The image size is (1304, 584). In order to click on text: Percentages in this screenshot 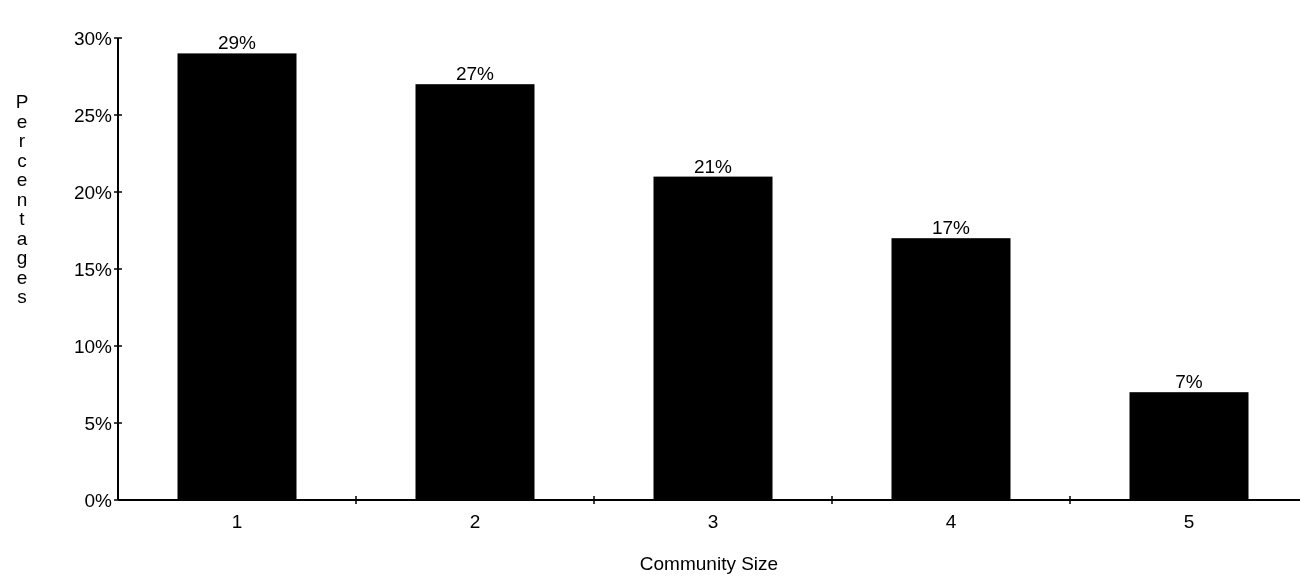, I will do `click(22, 199)`.